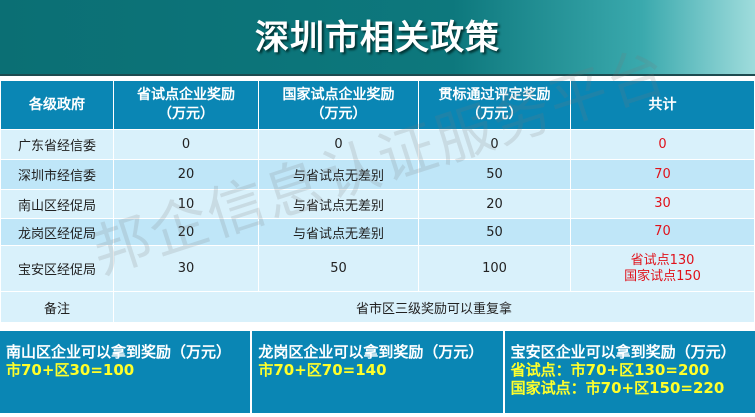 The width and height of the screenshot is (755, 417). What do you see at coordinates (371, 352) in the screenshot?
I see `summary-title: 龙岗区企业可以拿到奖励（万元）` at bounding box center [371, 352].